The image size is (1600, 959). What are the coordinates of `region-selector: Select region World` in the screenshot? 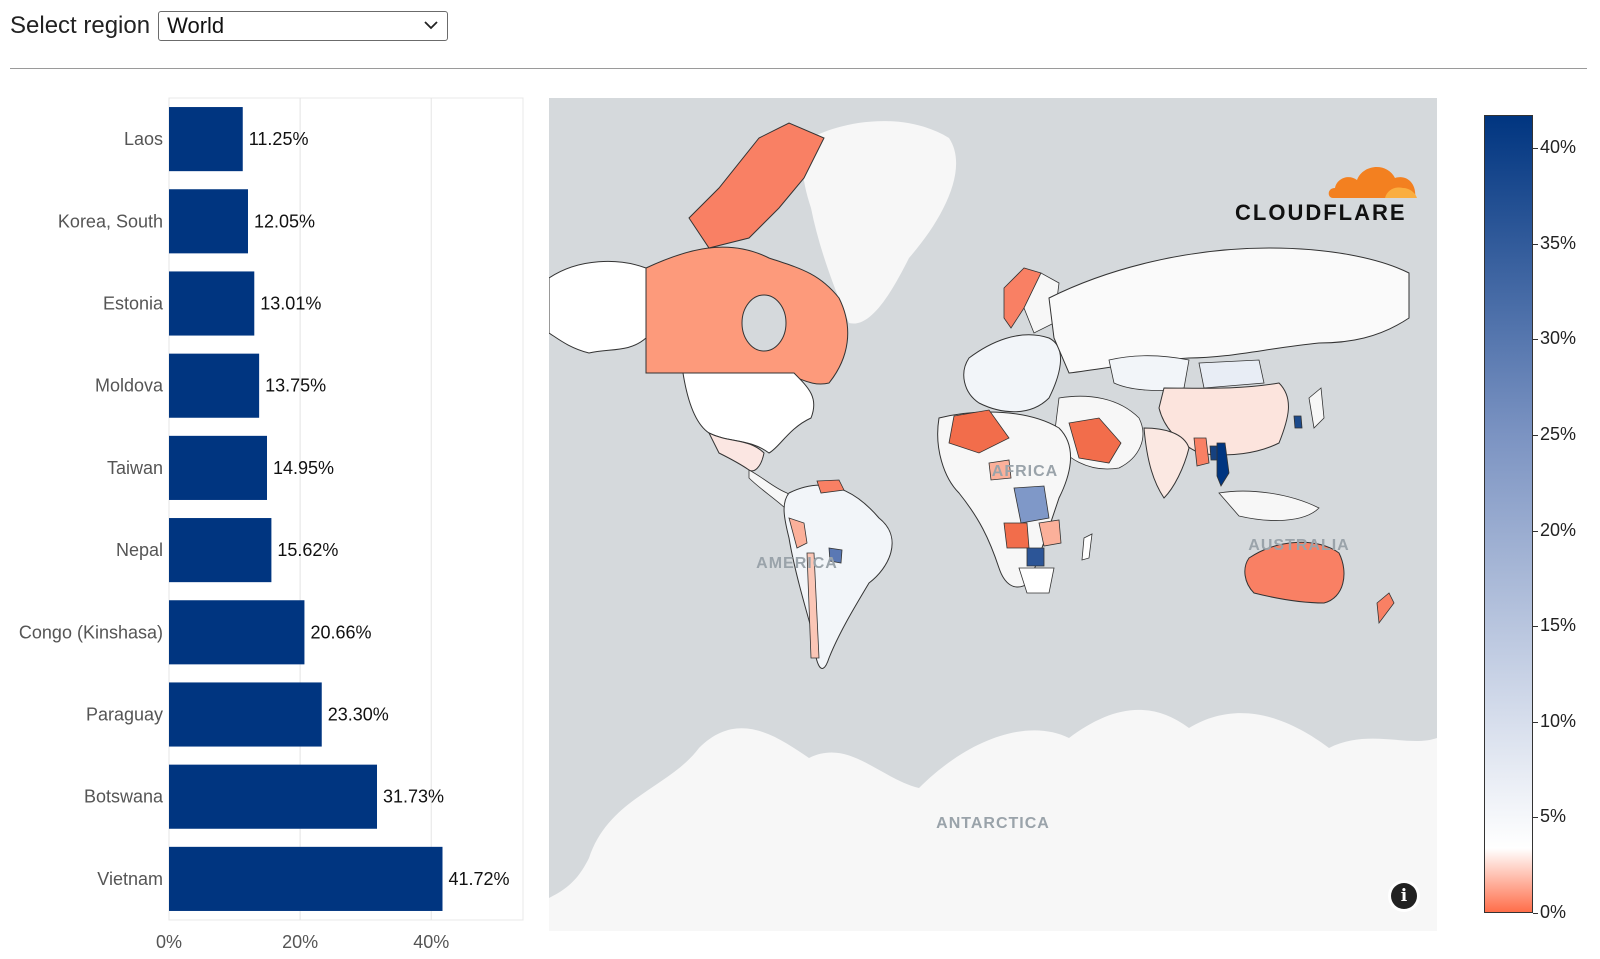 It's located at (229, 26).